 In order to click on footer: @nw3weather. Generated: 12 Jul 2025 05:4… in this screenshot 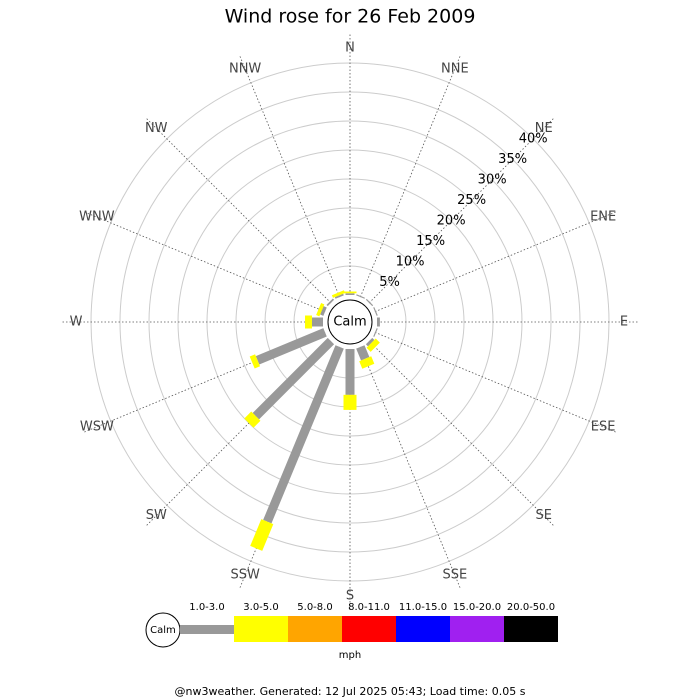, I will do `click(350, 691)`.